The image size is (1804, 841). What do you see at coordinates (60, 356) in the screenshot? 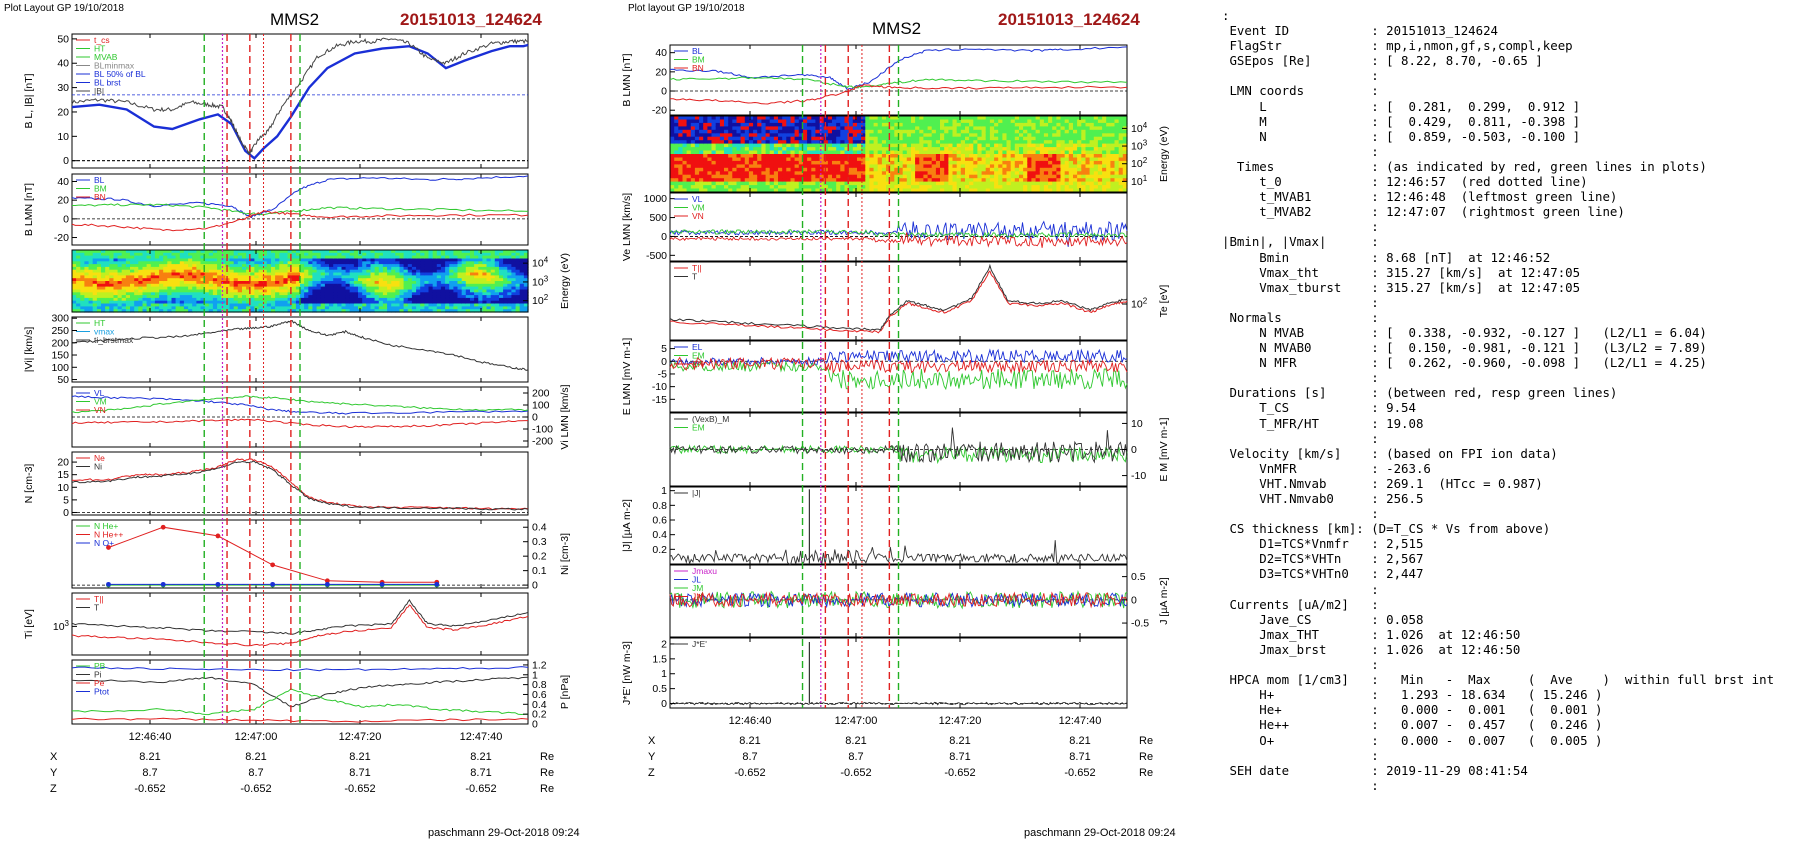
I see `y-tick-label: 150` at bounding box center [60, 356].